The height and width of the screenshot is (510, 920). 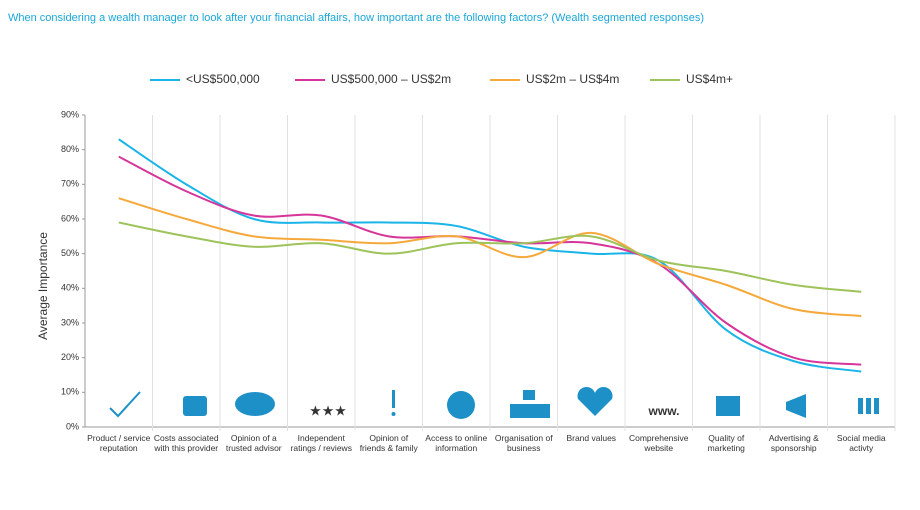 What do you see at coordinates (70, 114) in the screenshot?
I see `y-tick-label: 90%` at bounding box center [70, 114].